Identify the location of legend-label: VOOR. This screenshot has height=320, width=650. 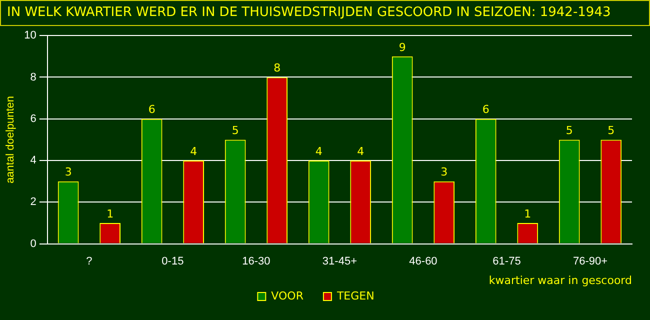
(287, 295).